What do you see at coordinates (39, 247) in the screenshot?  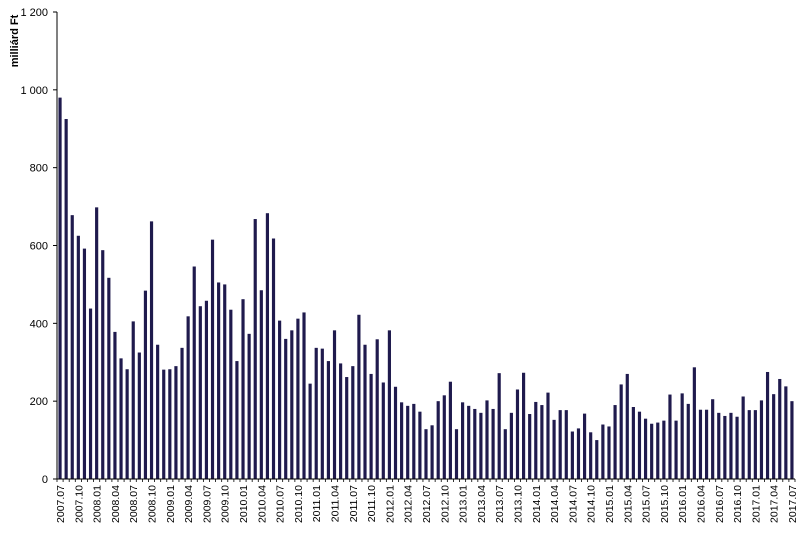 I see `y-tick-label: 600` at bounding box center [39, 247].